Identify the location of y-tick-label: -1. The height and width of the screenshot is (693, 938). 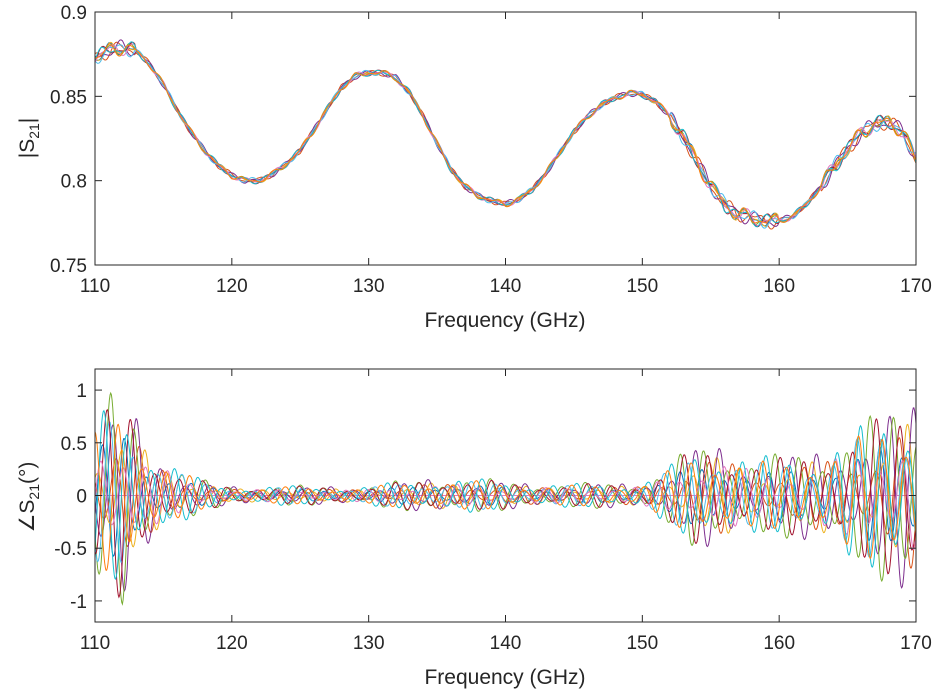
(78, 602).